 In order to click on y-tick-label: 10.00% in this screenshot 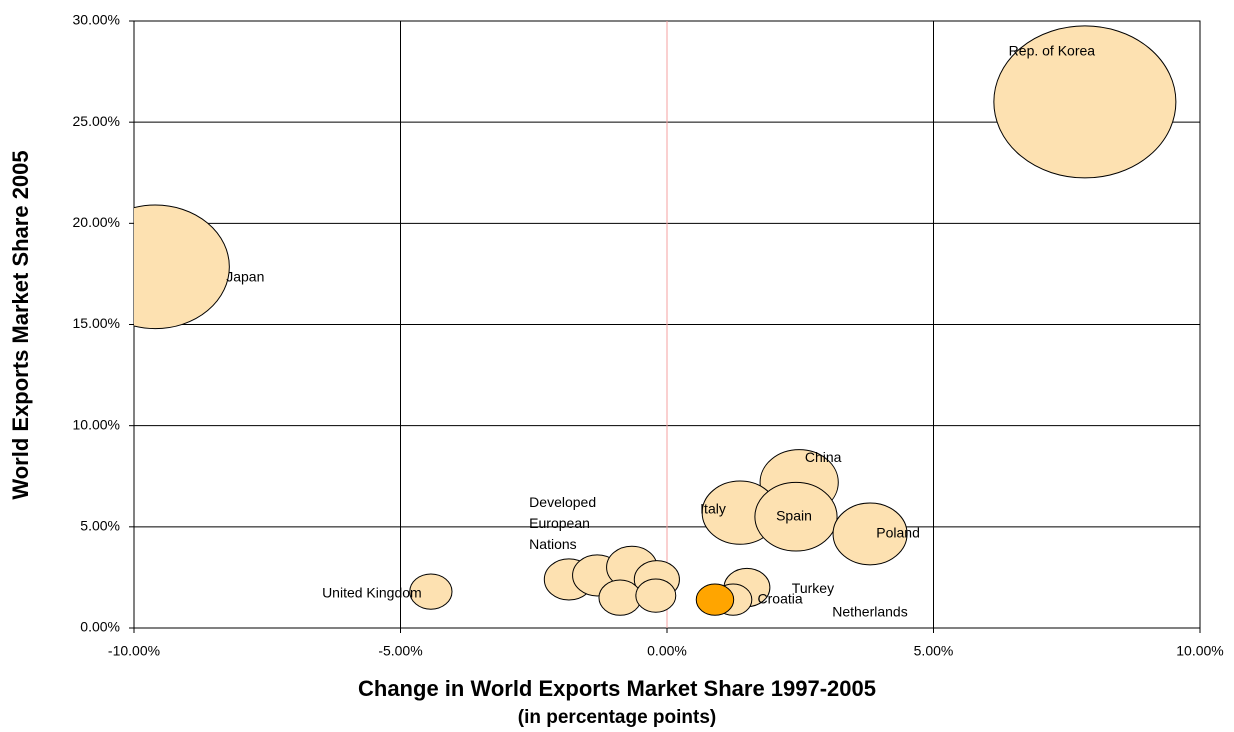, I will do `click(96, 424)`.